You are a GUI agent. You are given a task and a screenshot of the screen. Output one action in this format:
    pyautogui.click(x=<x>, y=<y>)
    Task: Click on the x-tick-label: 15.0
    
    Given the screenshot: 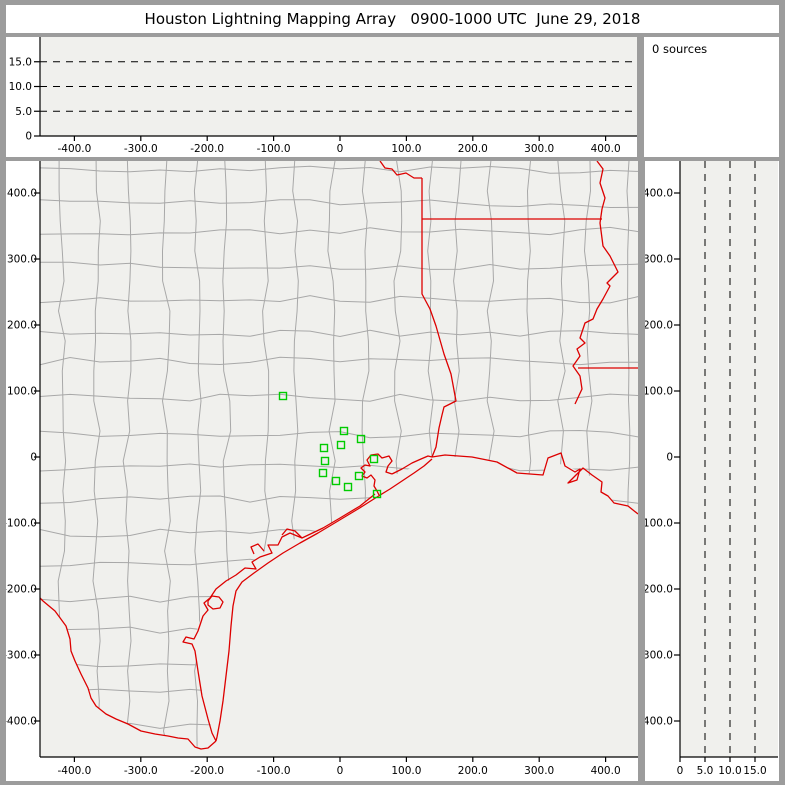 What is the action you would take?
    pyautogui.click(x=754, y=771)
    